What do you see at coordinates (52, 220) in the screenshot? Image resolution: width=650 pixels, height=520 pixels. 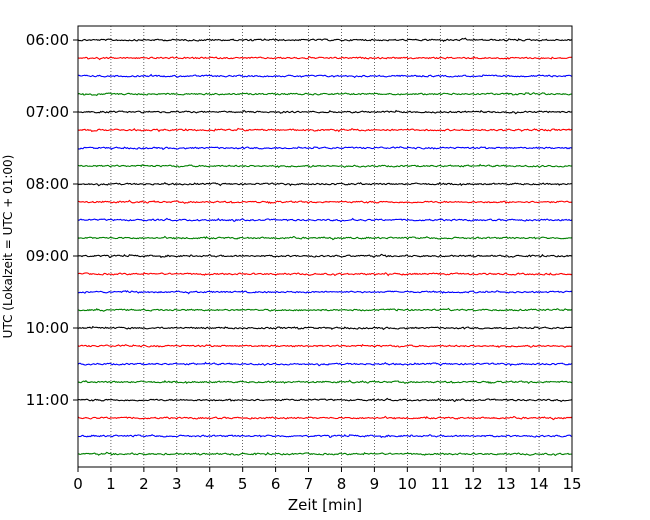 I see `y-axis-ticks: 06:00 07:00 08:00 09:00 10:00 11:00` at bounding box center [52, 220].